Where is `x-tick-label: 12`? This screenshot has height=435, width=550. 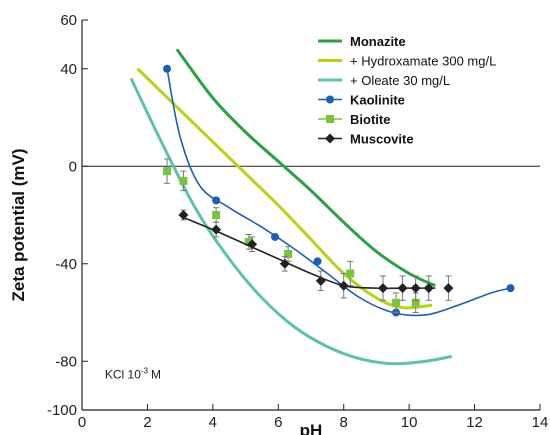
x-tick-label: 12 is located at coordinates (474, 422).